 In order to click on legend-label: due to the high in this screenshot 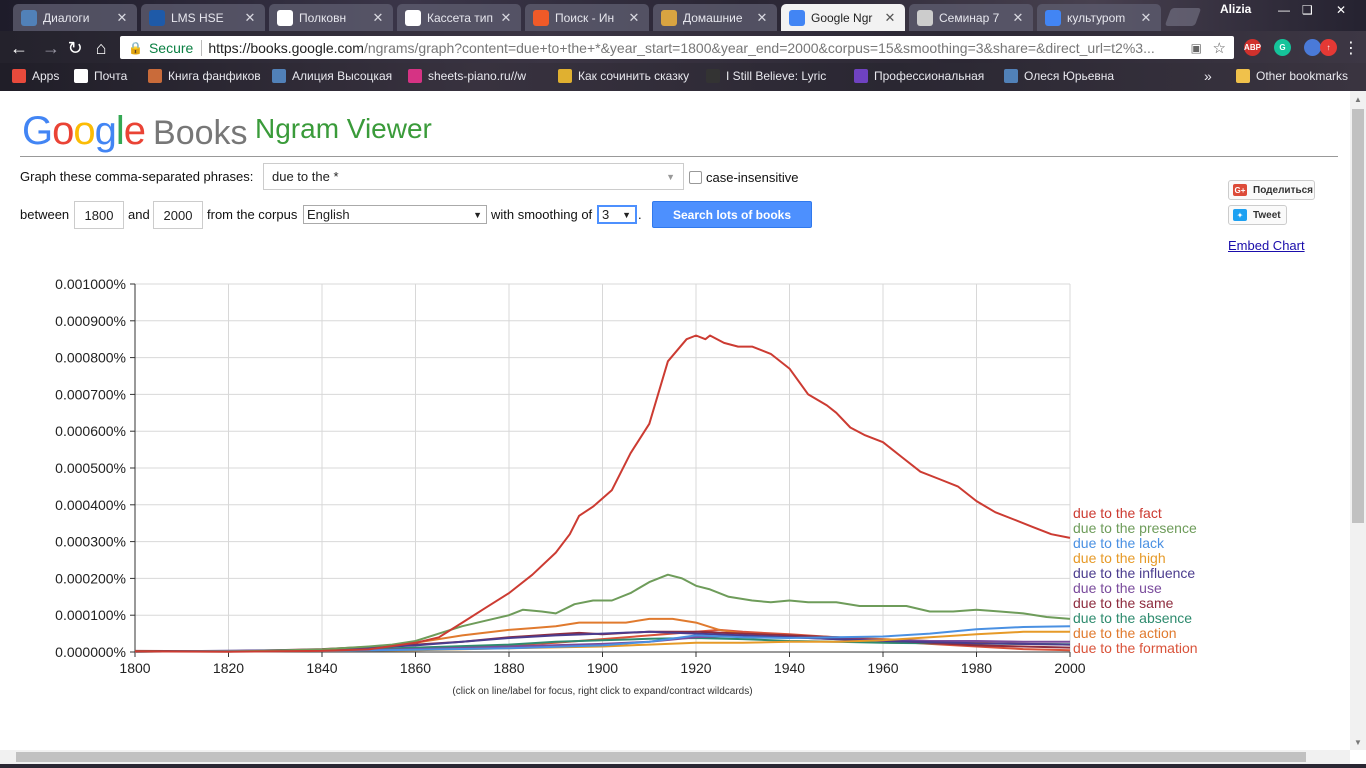, I will do `click(1119, 558)`.